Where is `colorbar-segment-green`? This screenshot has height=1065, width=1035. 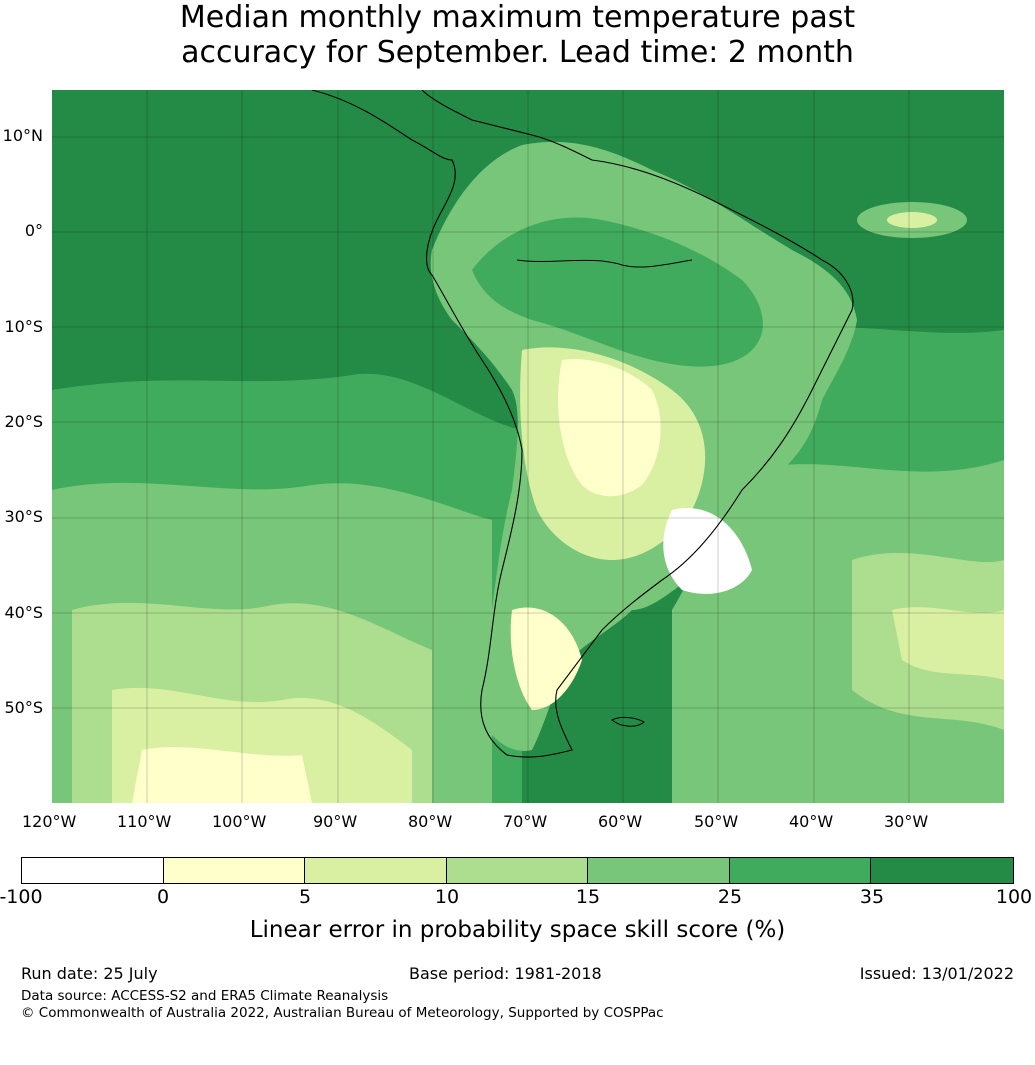 colorbar-segment-green is located at coordinates (658, 870).